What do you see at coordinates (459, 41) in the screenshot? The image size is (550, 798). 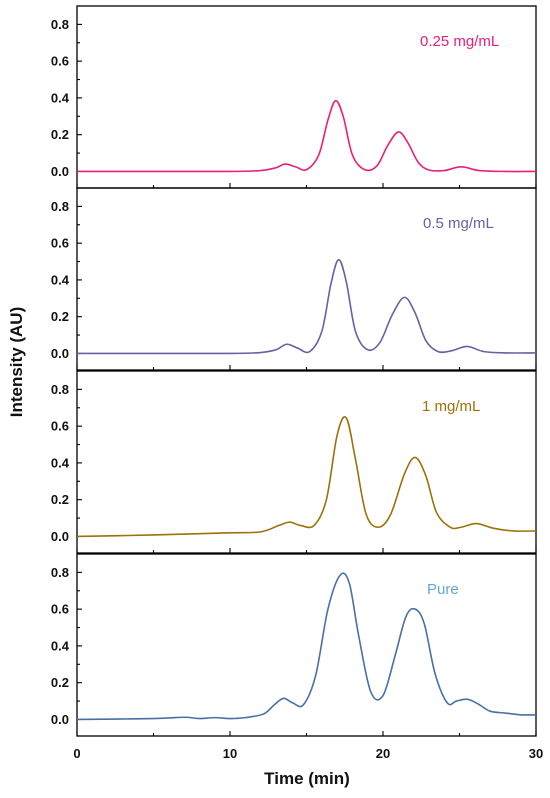 I see `series-label: 0.25 mg/mL` at bounding box center [459, 41].